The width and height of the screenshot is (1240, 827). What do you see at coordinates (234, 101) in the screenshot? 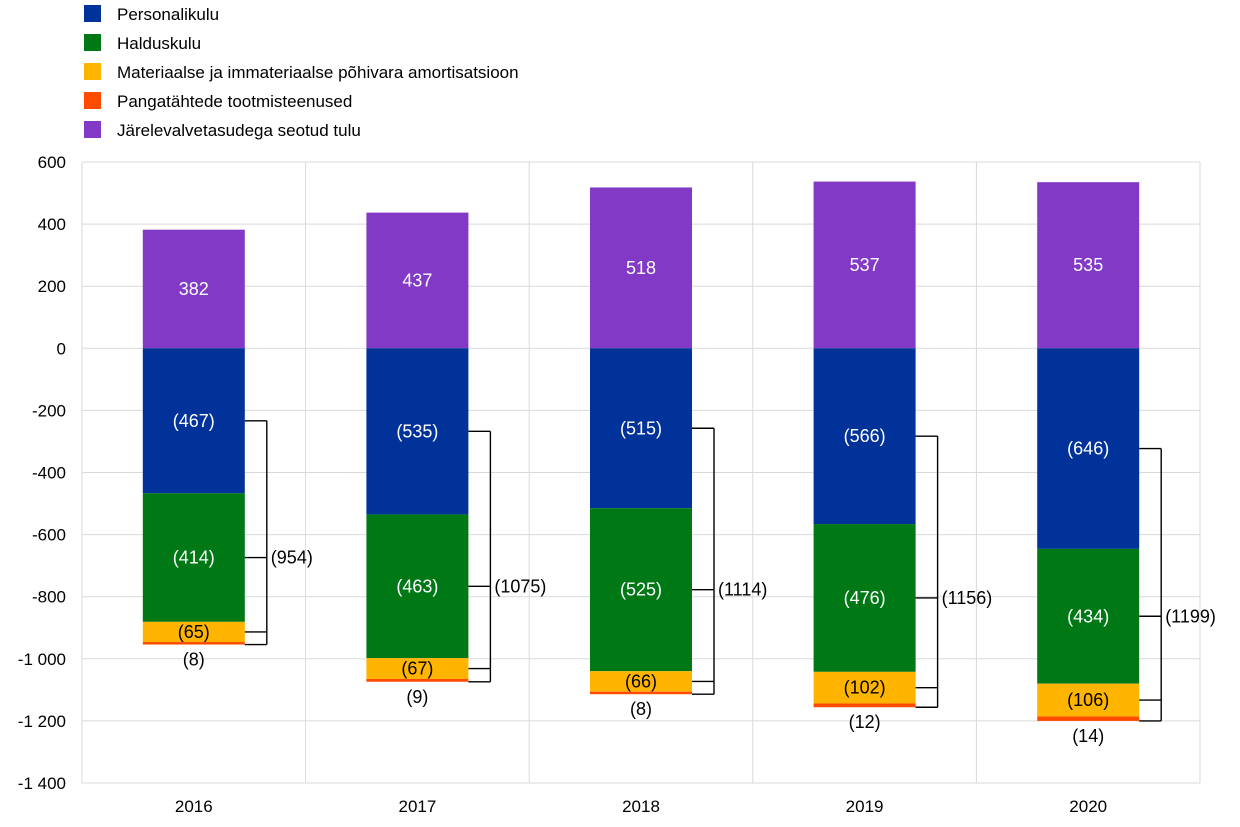
I see `legend-label: Pangatähtede tootmisteenused` at bounding box center [234, 101].